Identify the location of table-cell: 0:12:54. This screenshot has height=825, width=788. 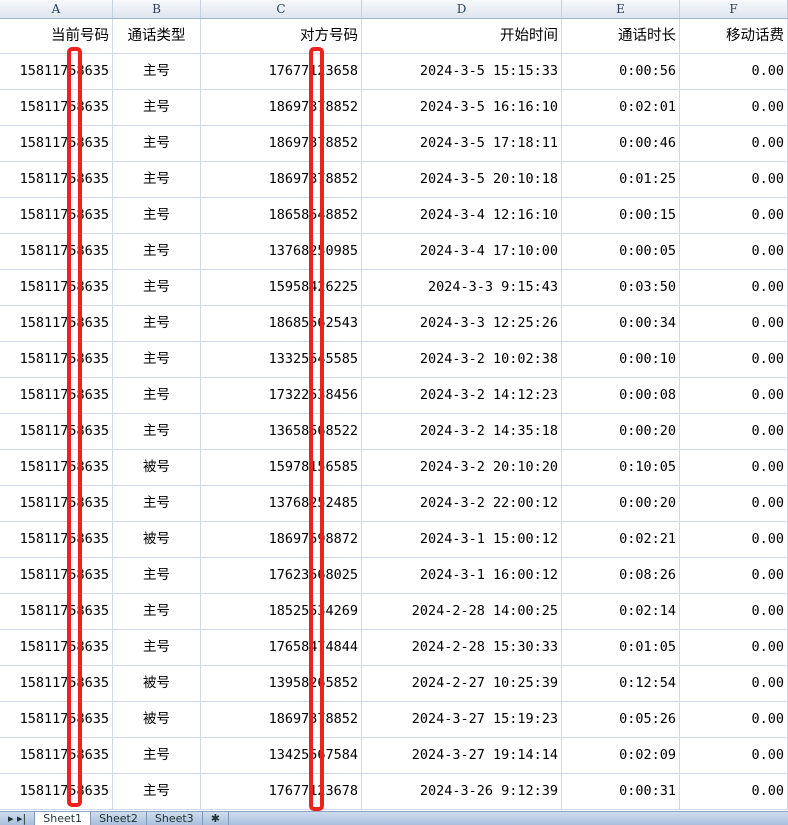
(621, 683).